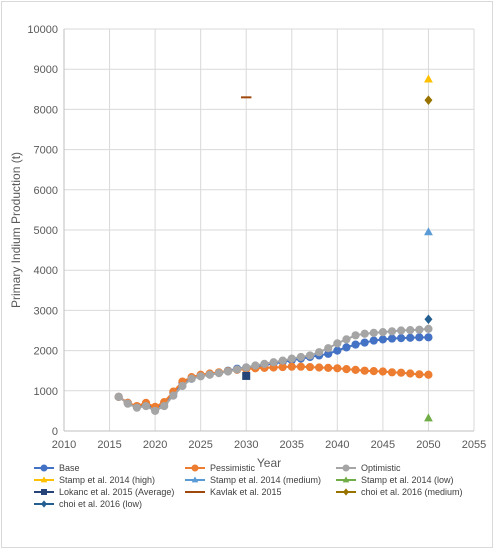 This screenshot has height=552, width=495. What do you see at coordinates (46, 231) in the screenshot?
I see `y-tick-label: 5000` at bounding box center [46, 231].